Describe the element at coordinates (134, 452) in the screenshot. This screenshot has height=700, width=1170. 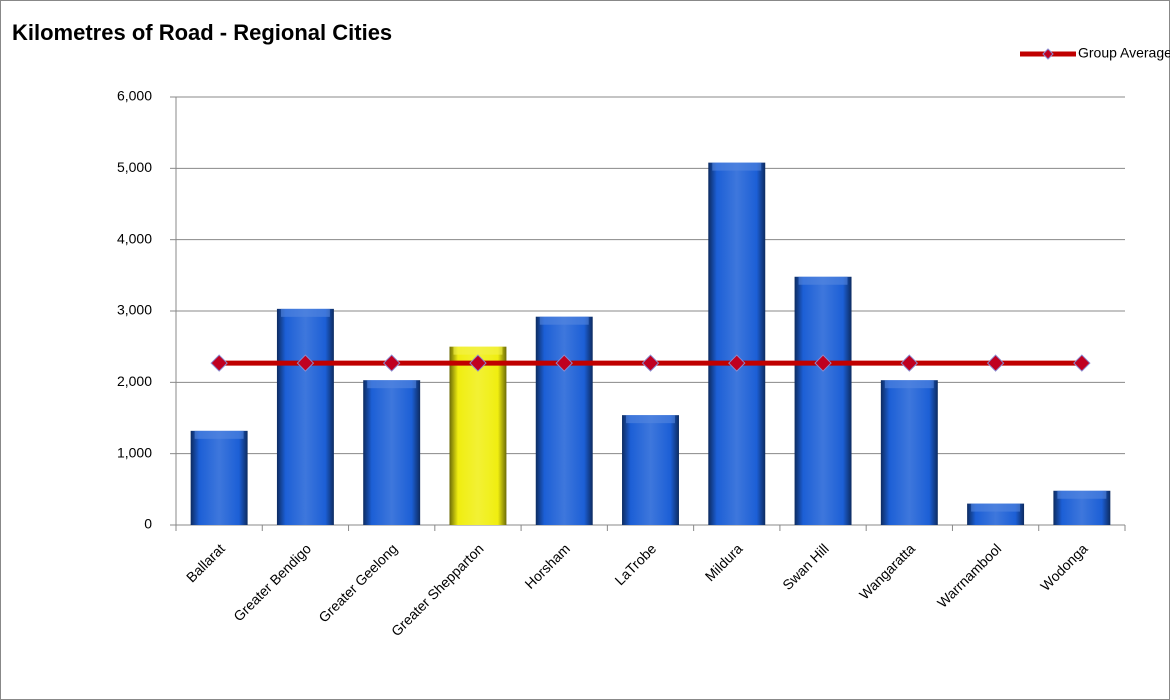
I see `y-tick-label: 1,000` at that location.